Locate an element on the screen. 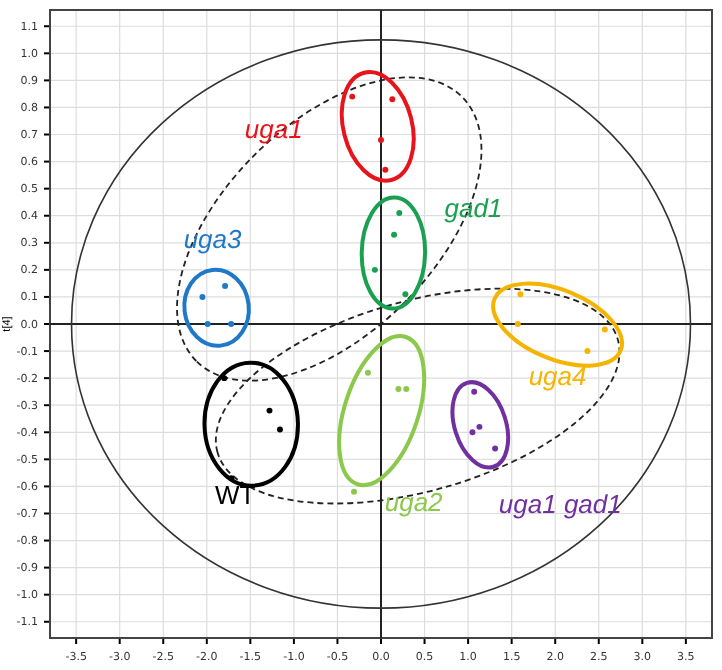  series-label: uga4 is located at coordinates (557, 375).